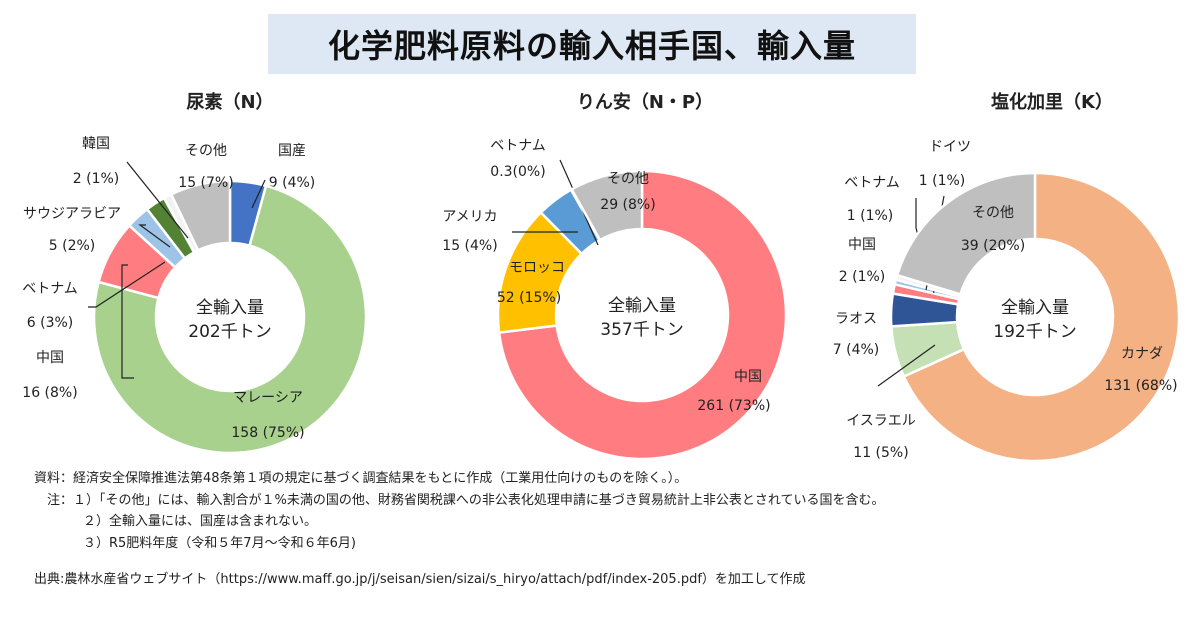  What do you see at coordinates (229, 102) in the screenshot?
I see `chart-title: 尿素（N）` at bounding box center [229, 102].